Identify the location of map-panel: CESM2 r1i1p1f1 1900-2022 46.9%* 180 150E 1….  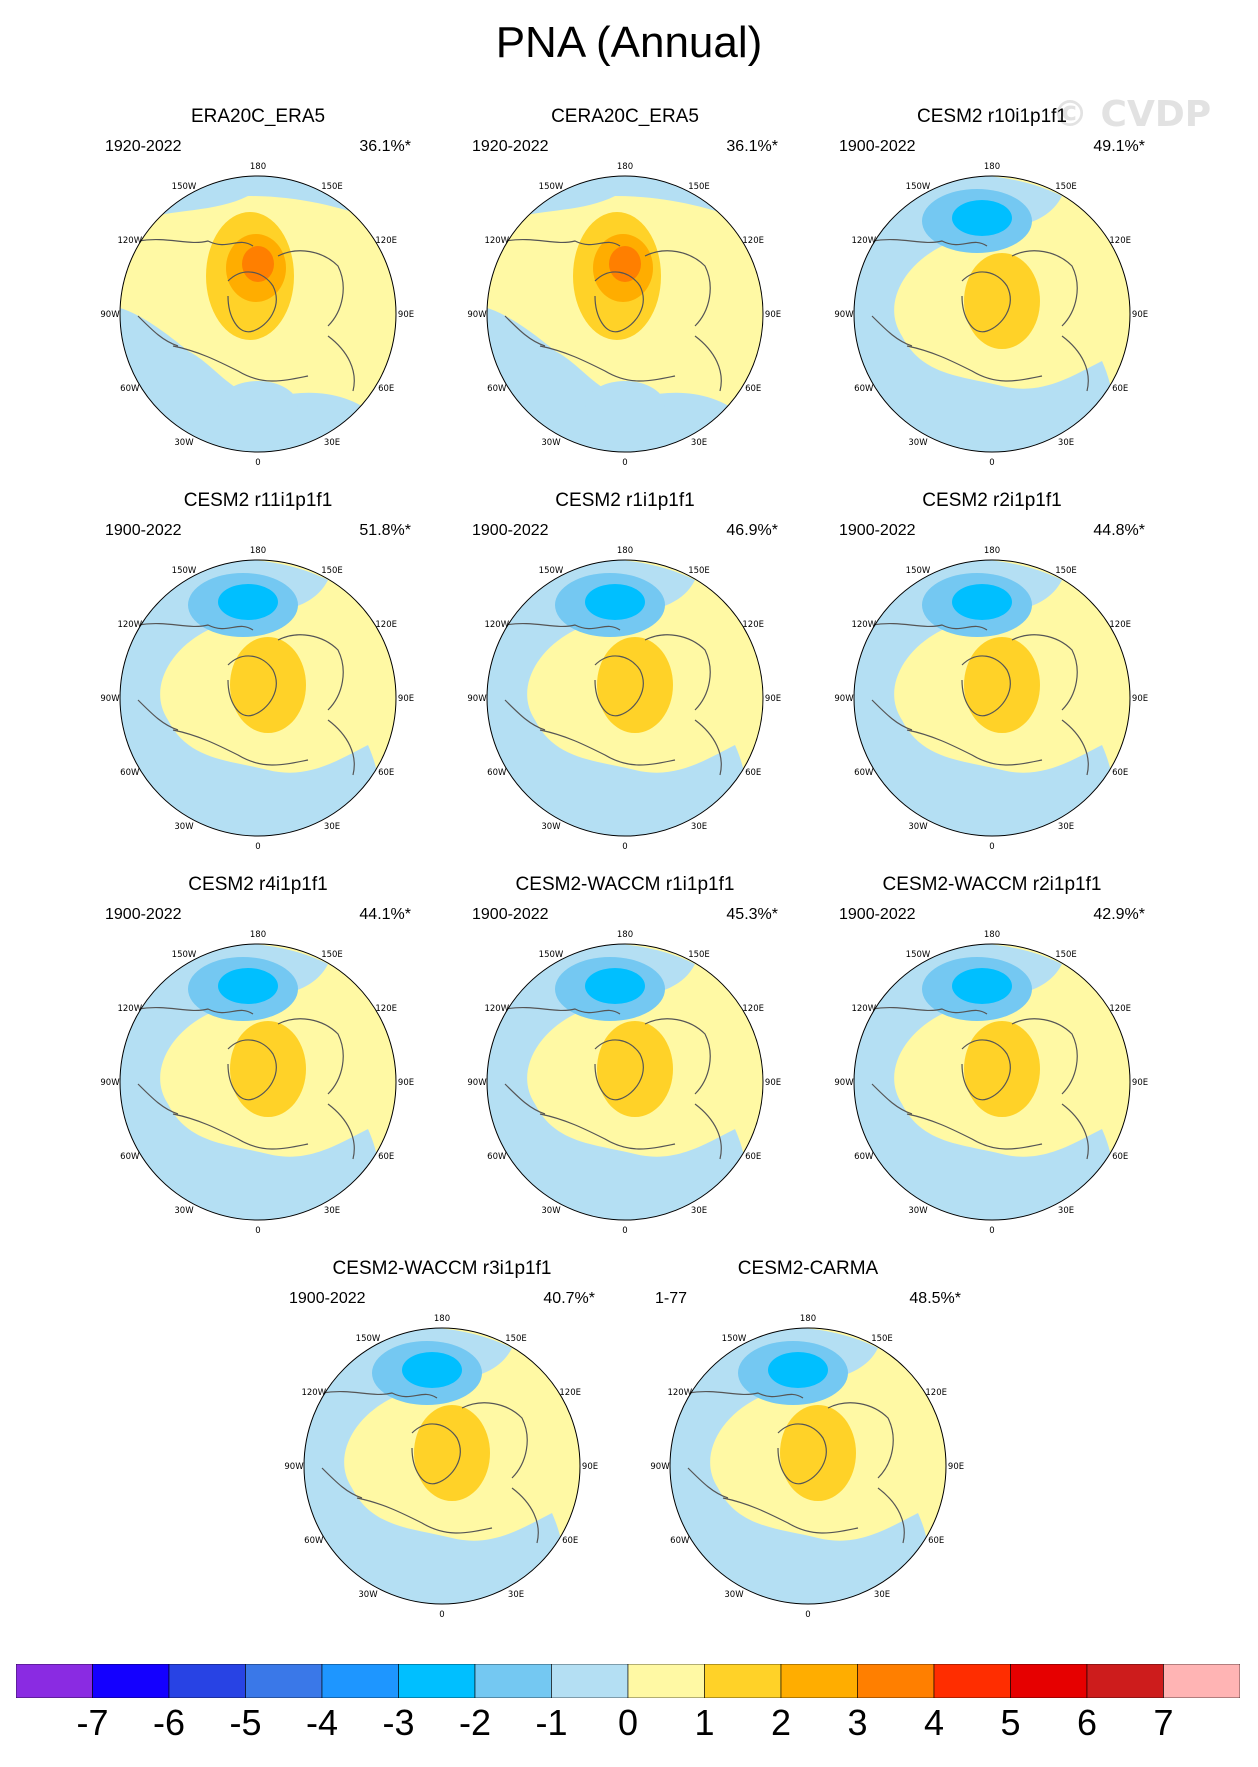
(625, 671).